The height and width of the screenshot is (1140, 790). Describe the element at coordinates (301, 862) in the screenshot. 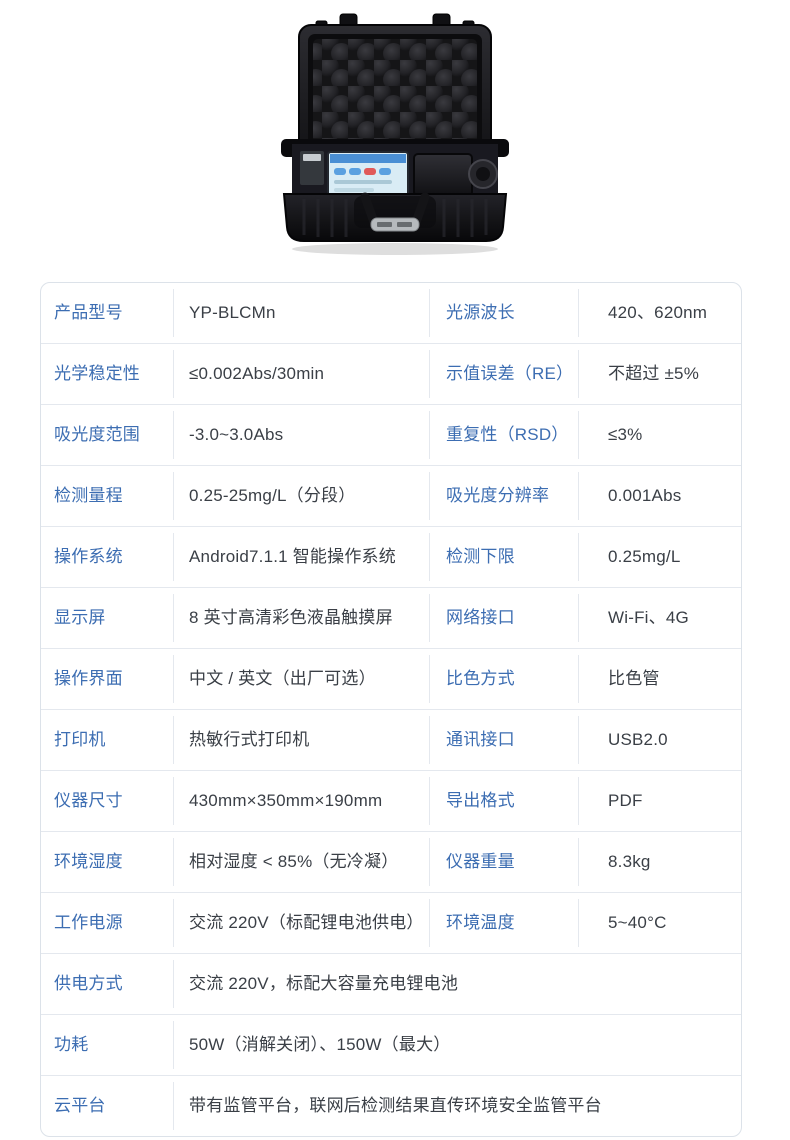

I see `spec-value: 相对湿度 < 85%（无冷凝）` at that location.